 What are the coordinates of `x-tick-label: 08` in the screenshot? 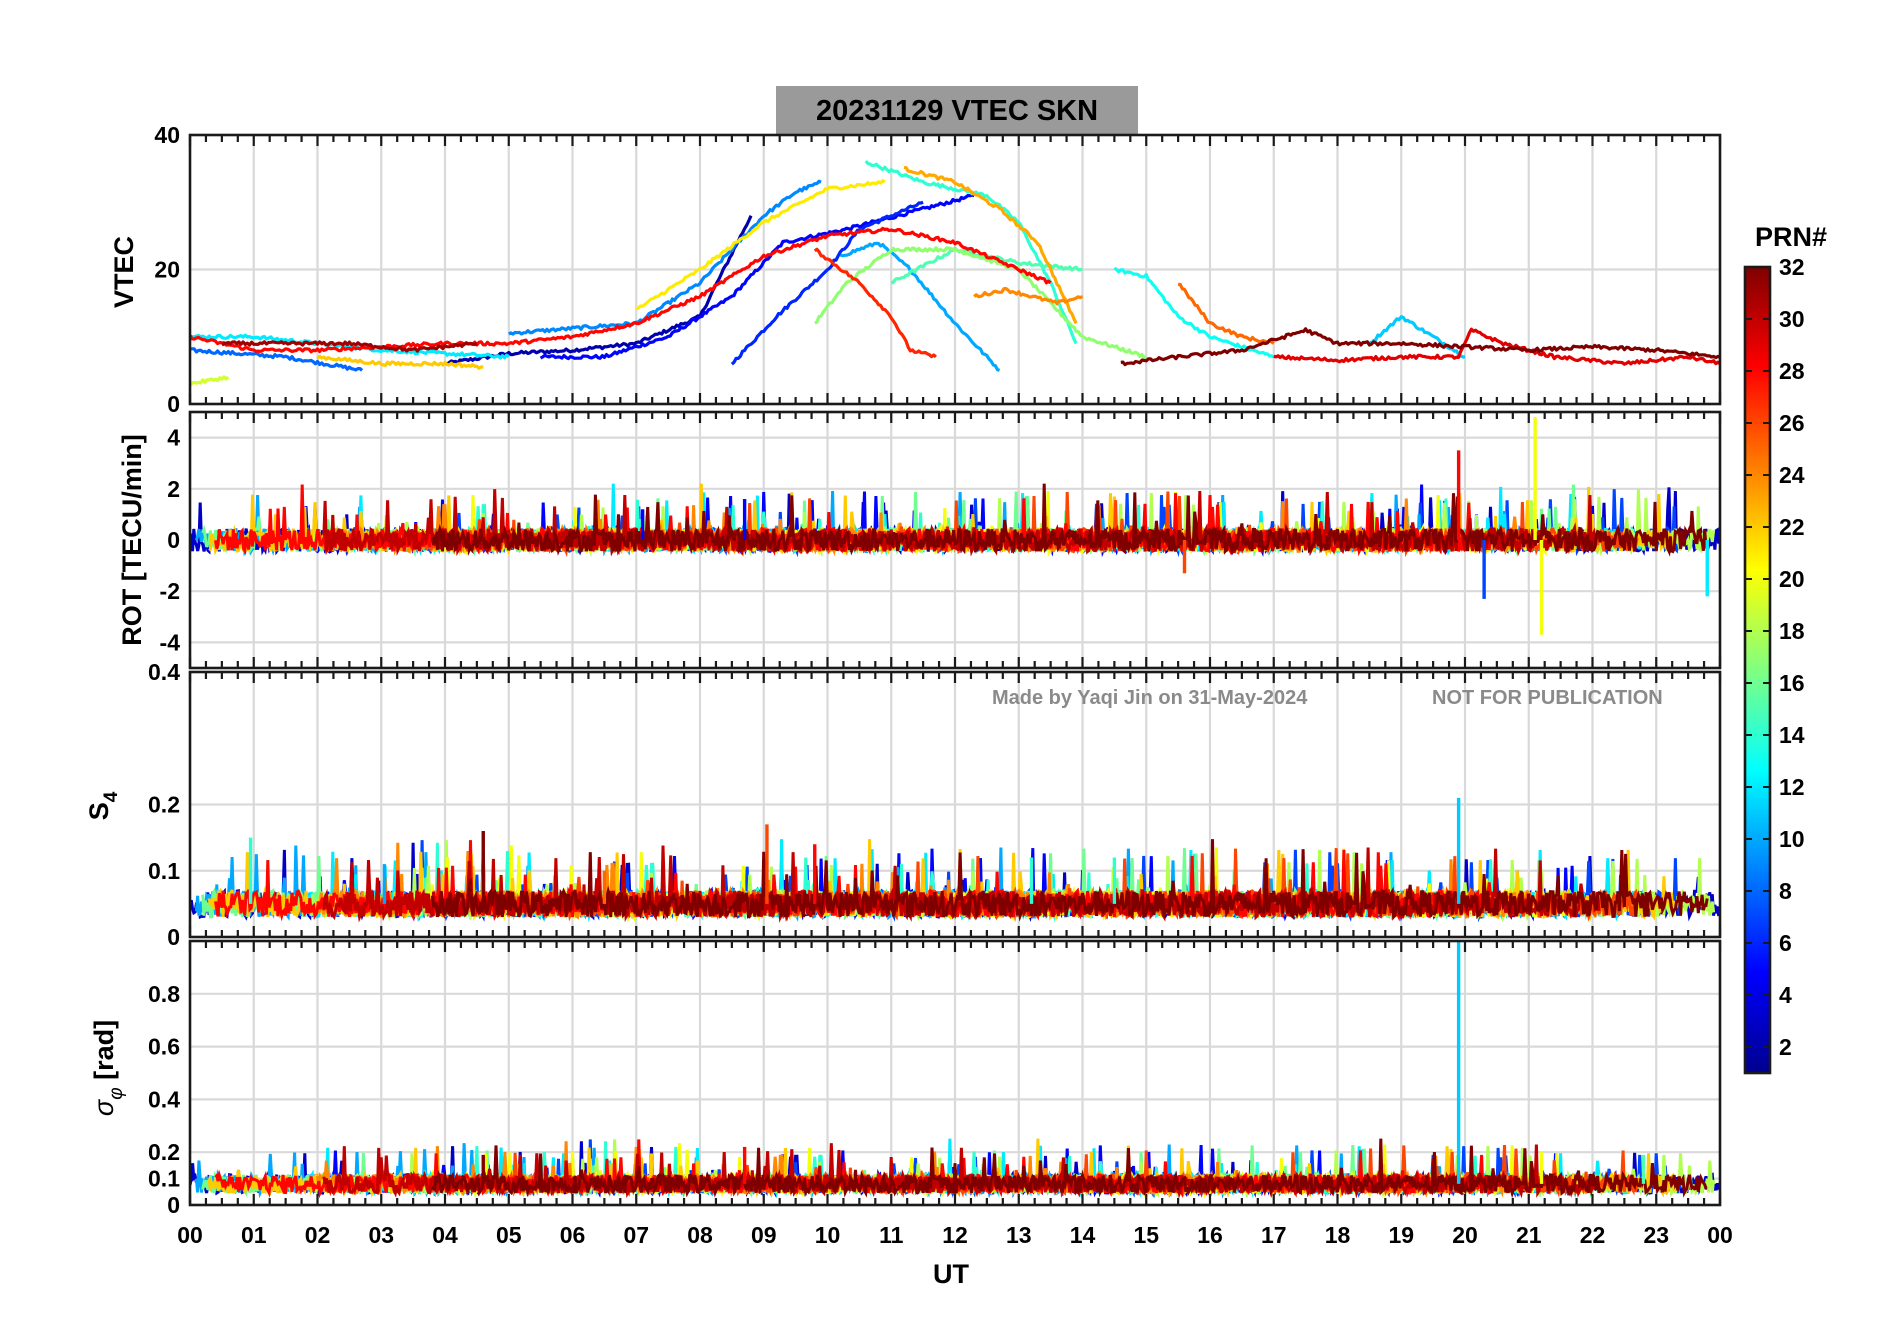 It's located at (700, 1235).